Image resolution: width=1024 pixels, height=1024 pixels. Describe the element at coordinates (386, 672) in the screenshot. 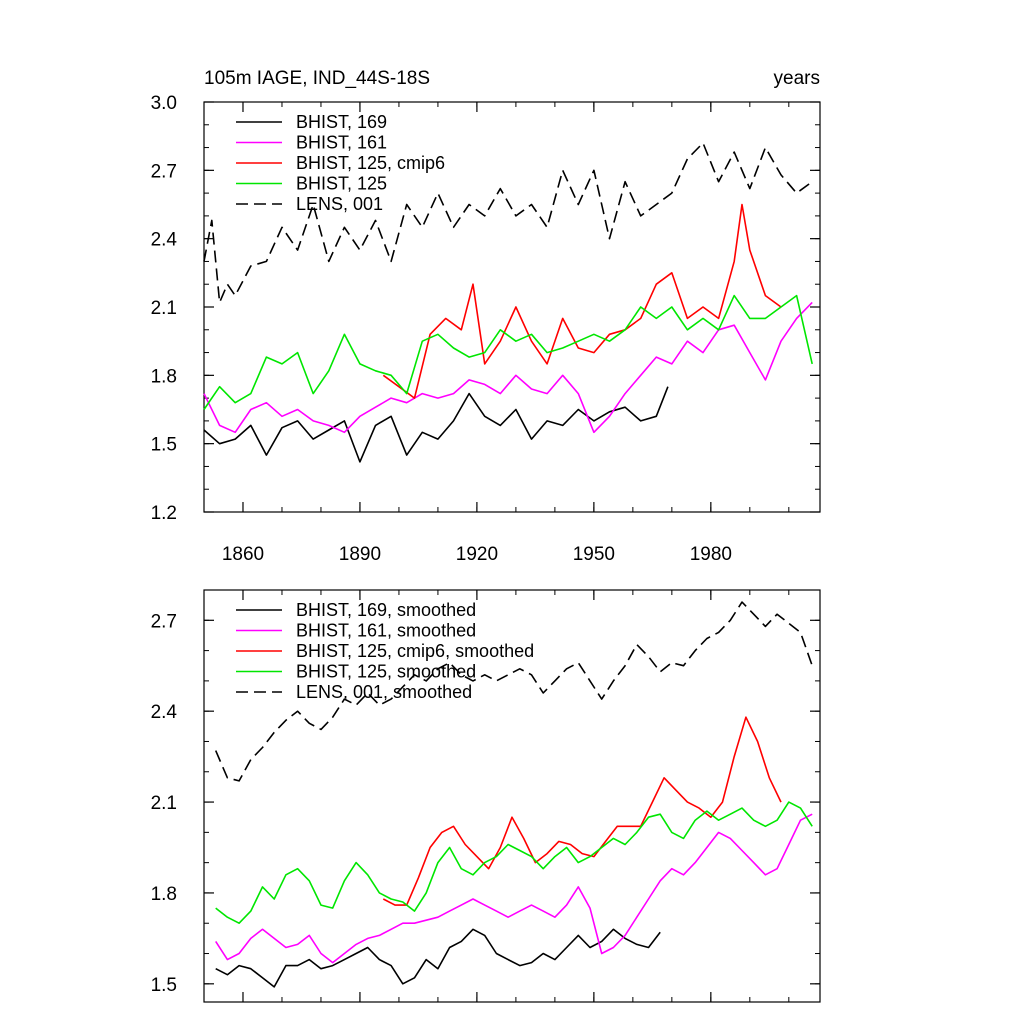

I see `legend-label: BHIST, 125, smoothed` at that location.